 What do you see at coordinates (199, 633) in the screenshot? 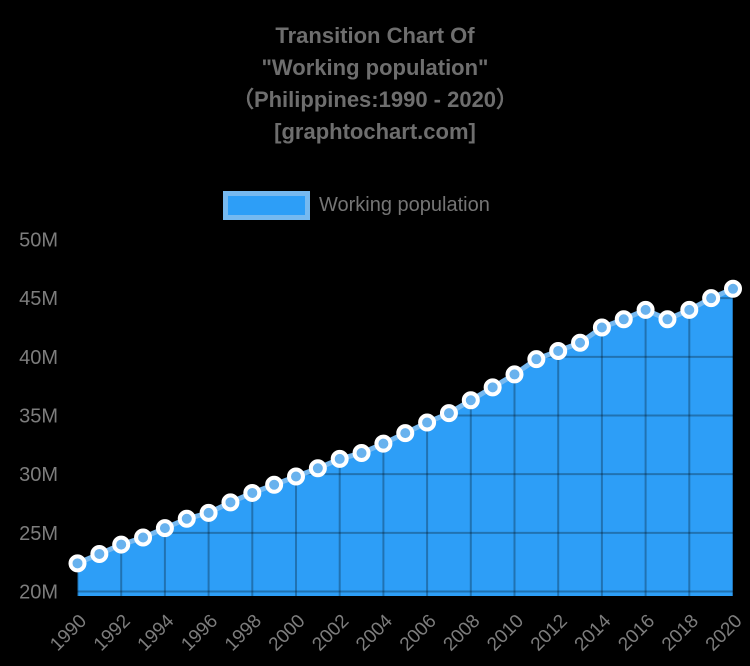
I see `x-axis-label: 1996` at bounding box center [199, 633].